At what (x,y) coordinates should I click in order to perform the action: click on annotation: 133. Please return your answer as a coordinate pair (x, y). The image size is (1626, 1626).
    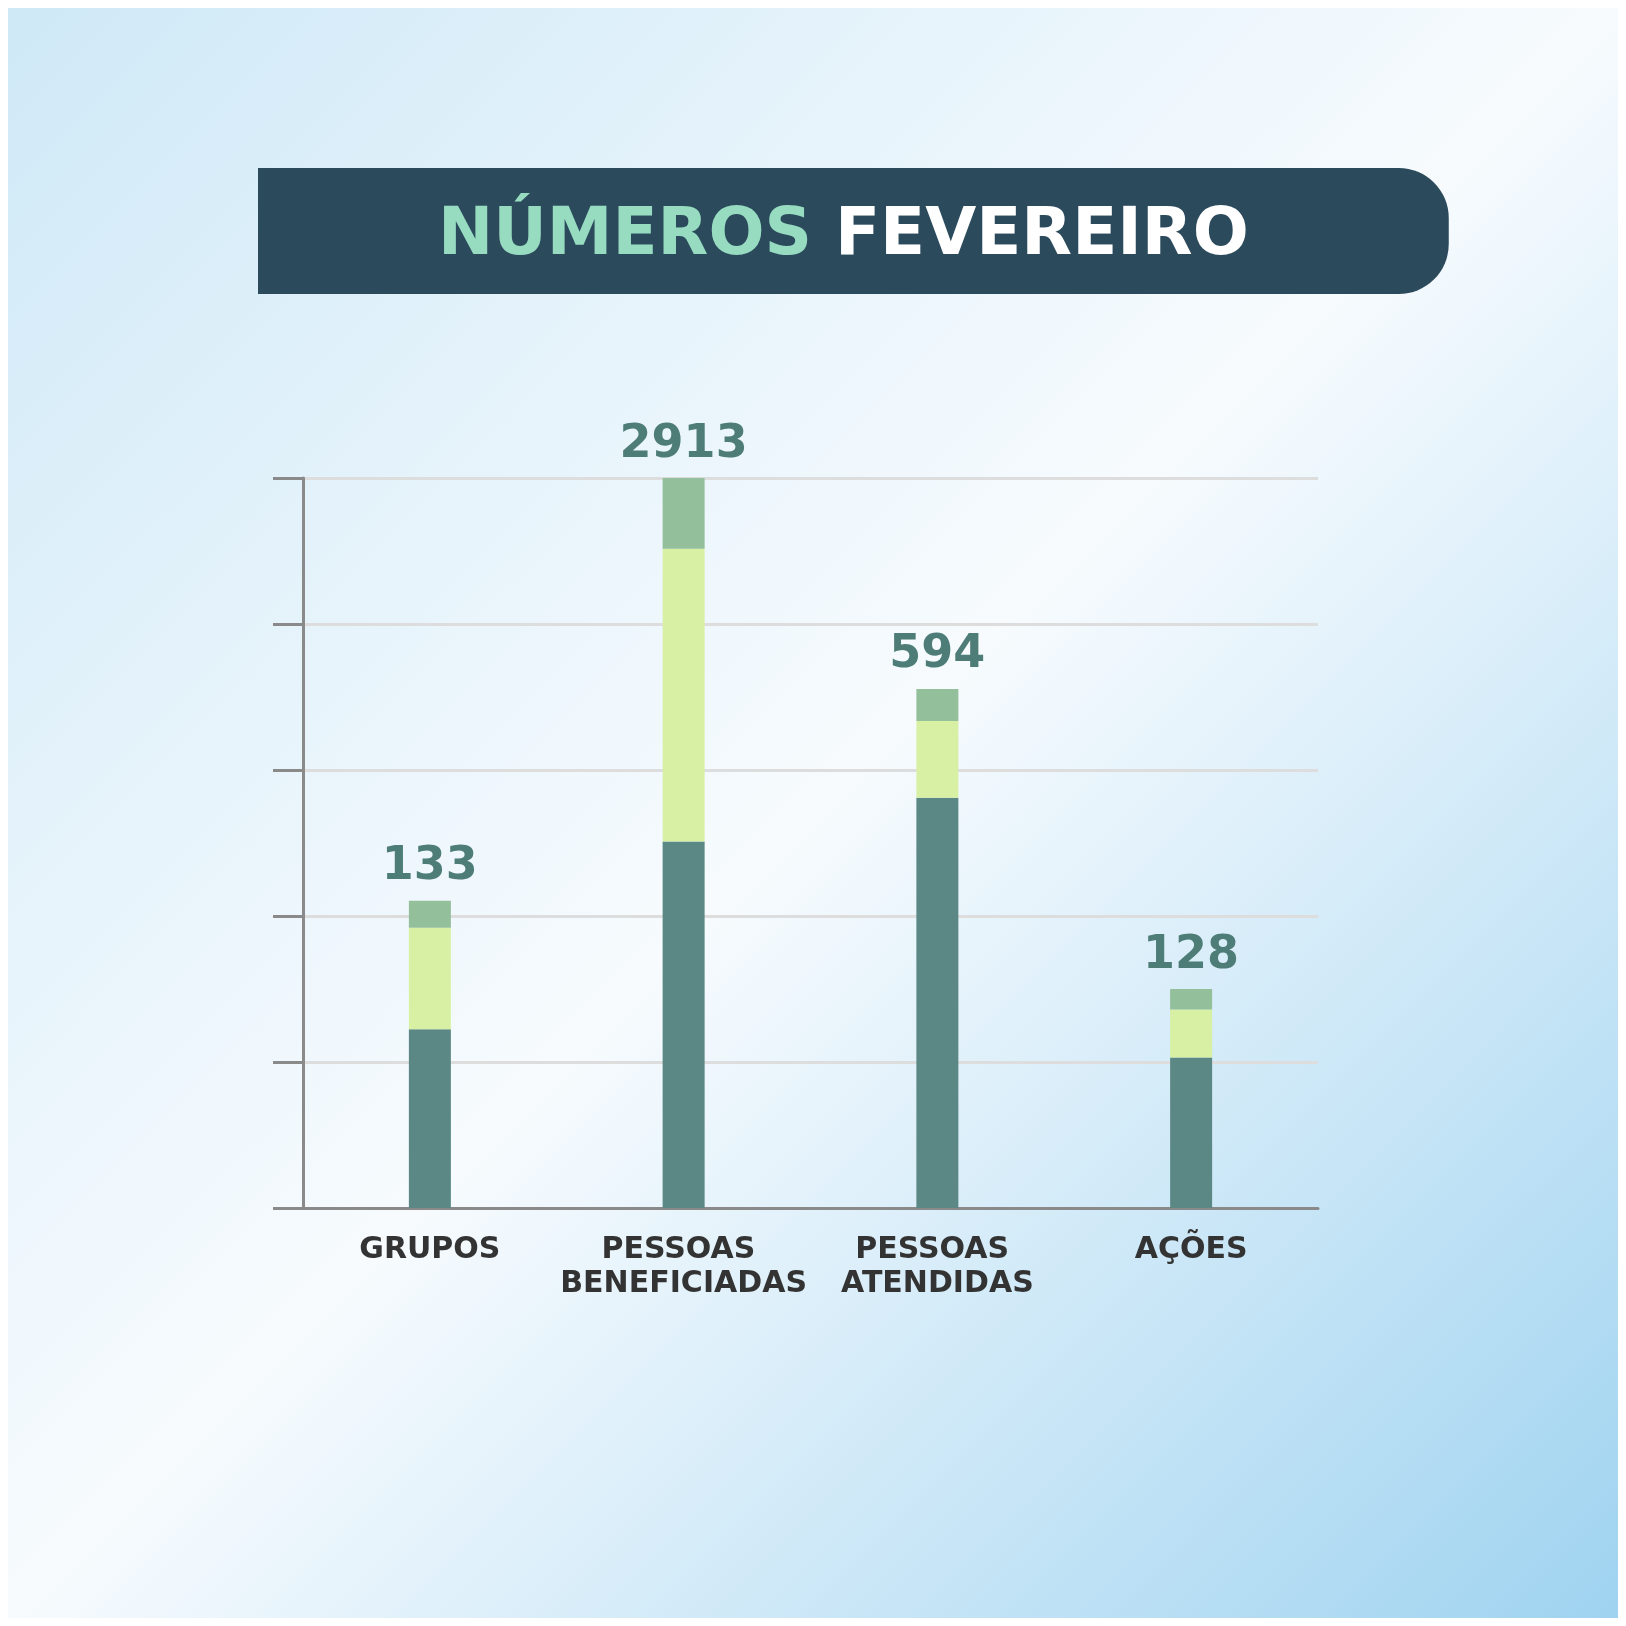
    Looking at the image, I should click on (429, 863).